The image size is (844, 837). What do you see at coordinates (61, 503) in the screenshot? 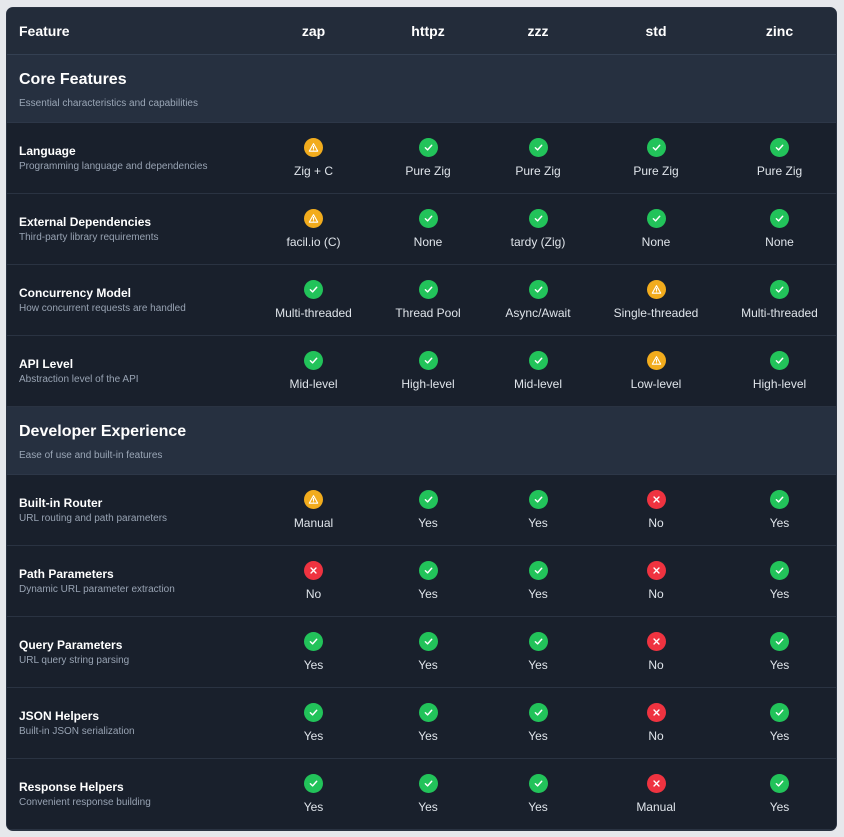
I see `feature-name: Built-in Router` at bounding box center [61, 503].